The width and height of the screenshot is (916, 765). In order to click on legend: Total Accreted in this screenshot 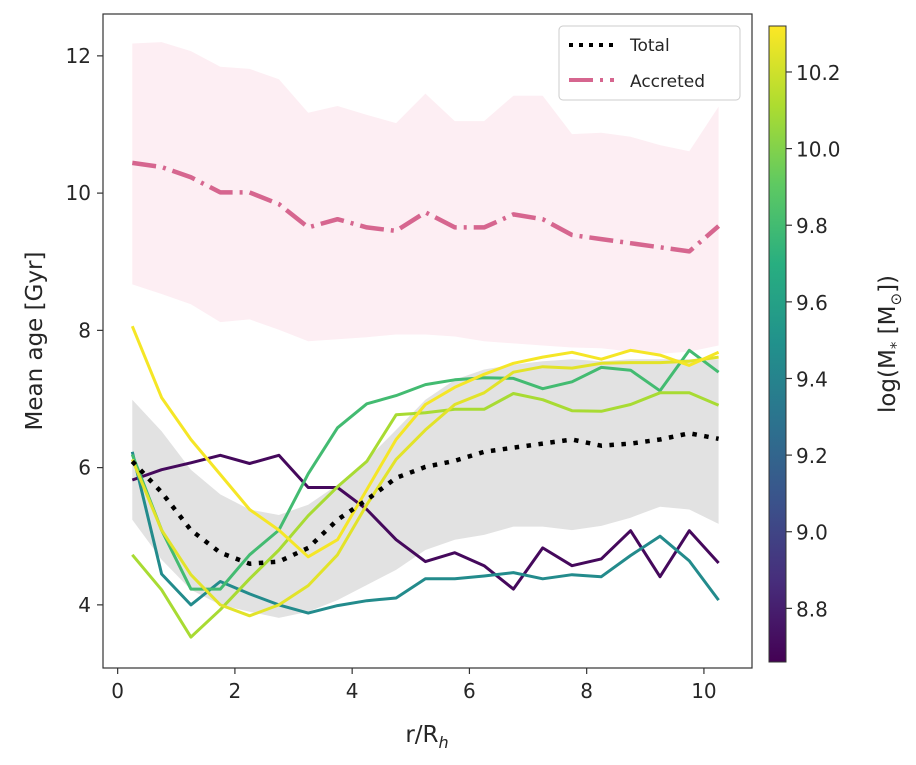, I will do `click(649, 63)`.